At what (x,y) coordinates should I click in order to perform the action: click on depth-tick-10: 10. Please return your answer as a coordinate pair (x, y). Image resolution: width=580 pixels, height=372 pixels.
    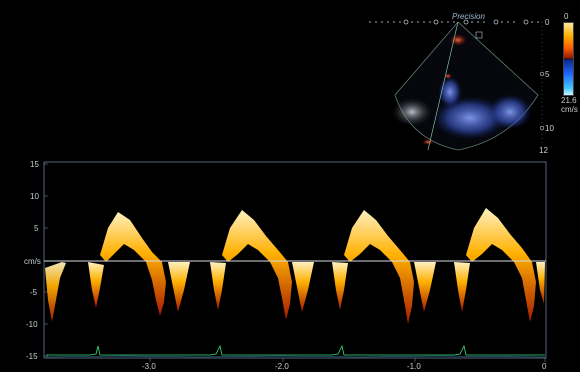
    Looking at the image, I should click on (549, 128).